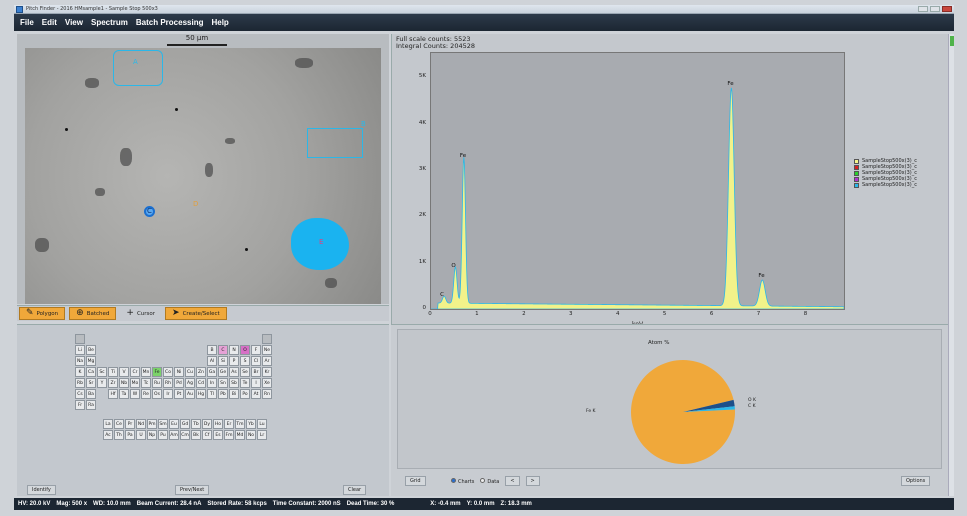  I want to click on element-lr: Lr, so click(262, 435).